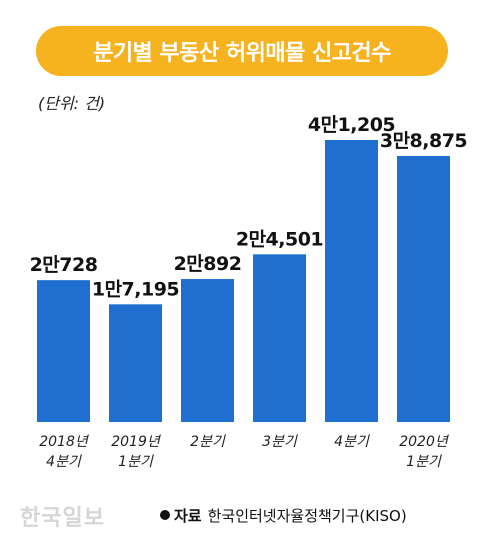  What do you see at coordinates (64, 442) in the screenshot?
I see `category-label-0-0: 2018년` at bounding box center [64, 442].